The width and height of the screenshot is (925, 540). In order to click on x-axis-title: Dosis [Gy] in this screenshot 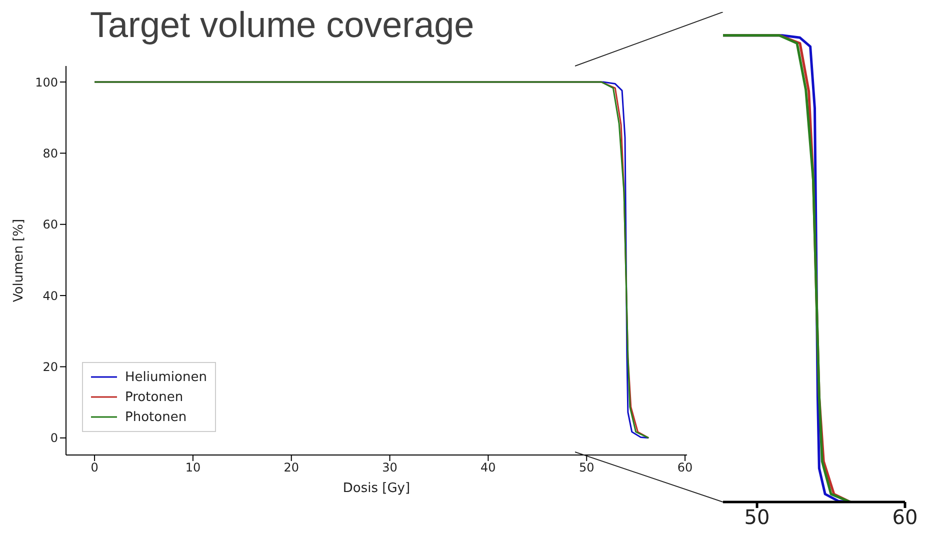, I will do `click(376, 488)`.